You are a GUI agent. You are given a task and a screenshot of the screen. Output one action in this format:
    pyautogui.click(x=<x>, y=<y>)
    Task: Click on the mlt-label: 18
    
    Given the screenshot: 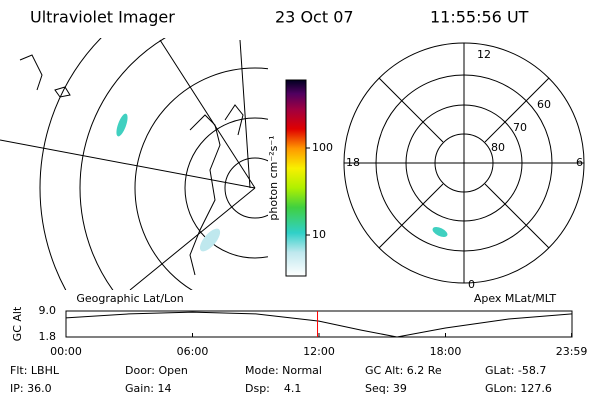 What is the action you would take?
    pyautogui.click(x=353, y=162)
    